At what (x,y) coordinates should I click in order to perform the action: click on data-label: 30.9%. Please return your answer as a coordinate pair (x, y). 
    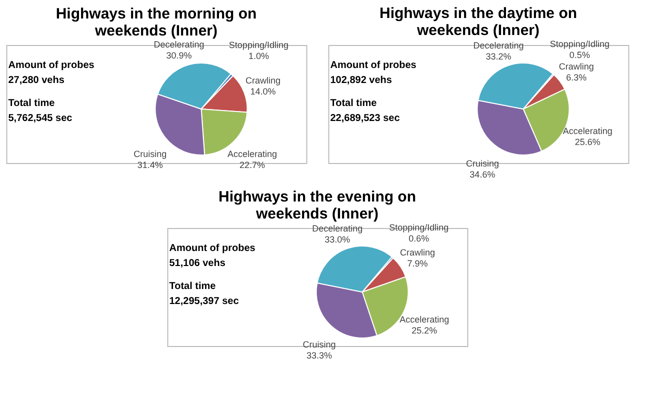
    Looking at the image, I should click on (179, 55).